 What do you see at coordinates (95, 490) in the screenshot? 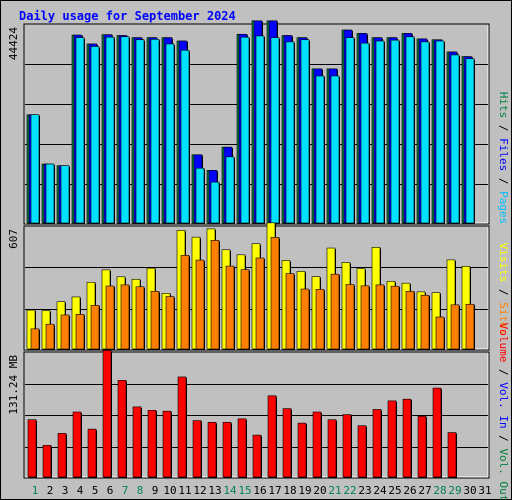
I see `day-label: 5` at bounding box center [95, 490].